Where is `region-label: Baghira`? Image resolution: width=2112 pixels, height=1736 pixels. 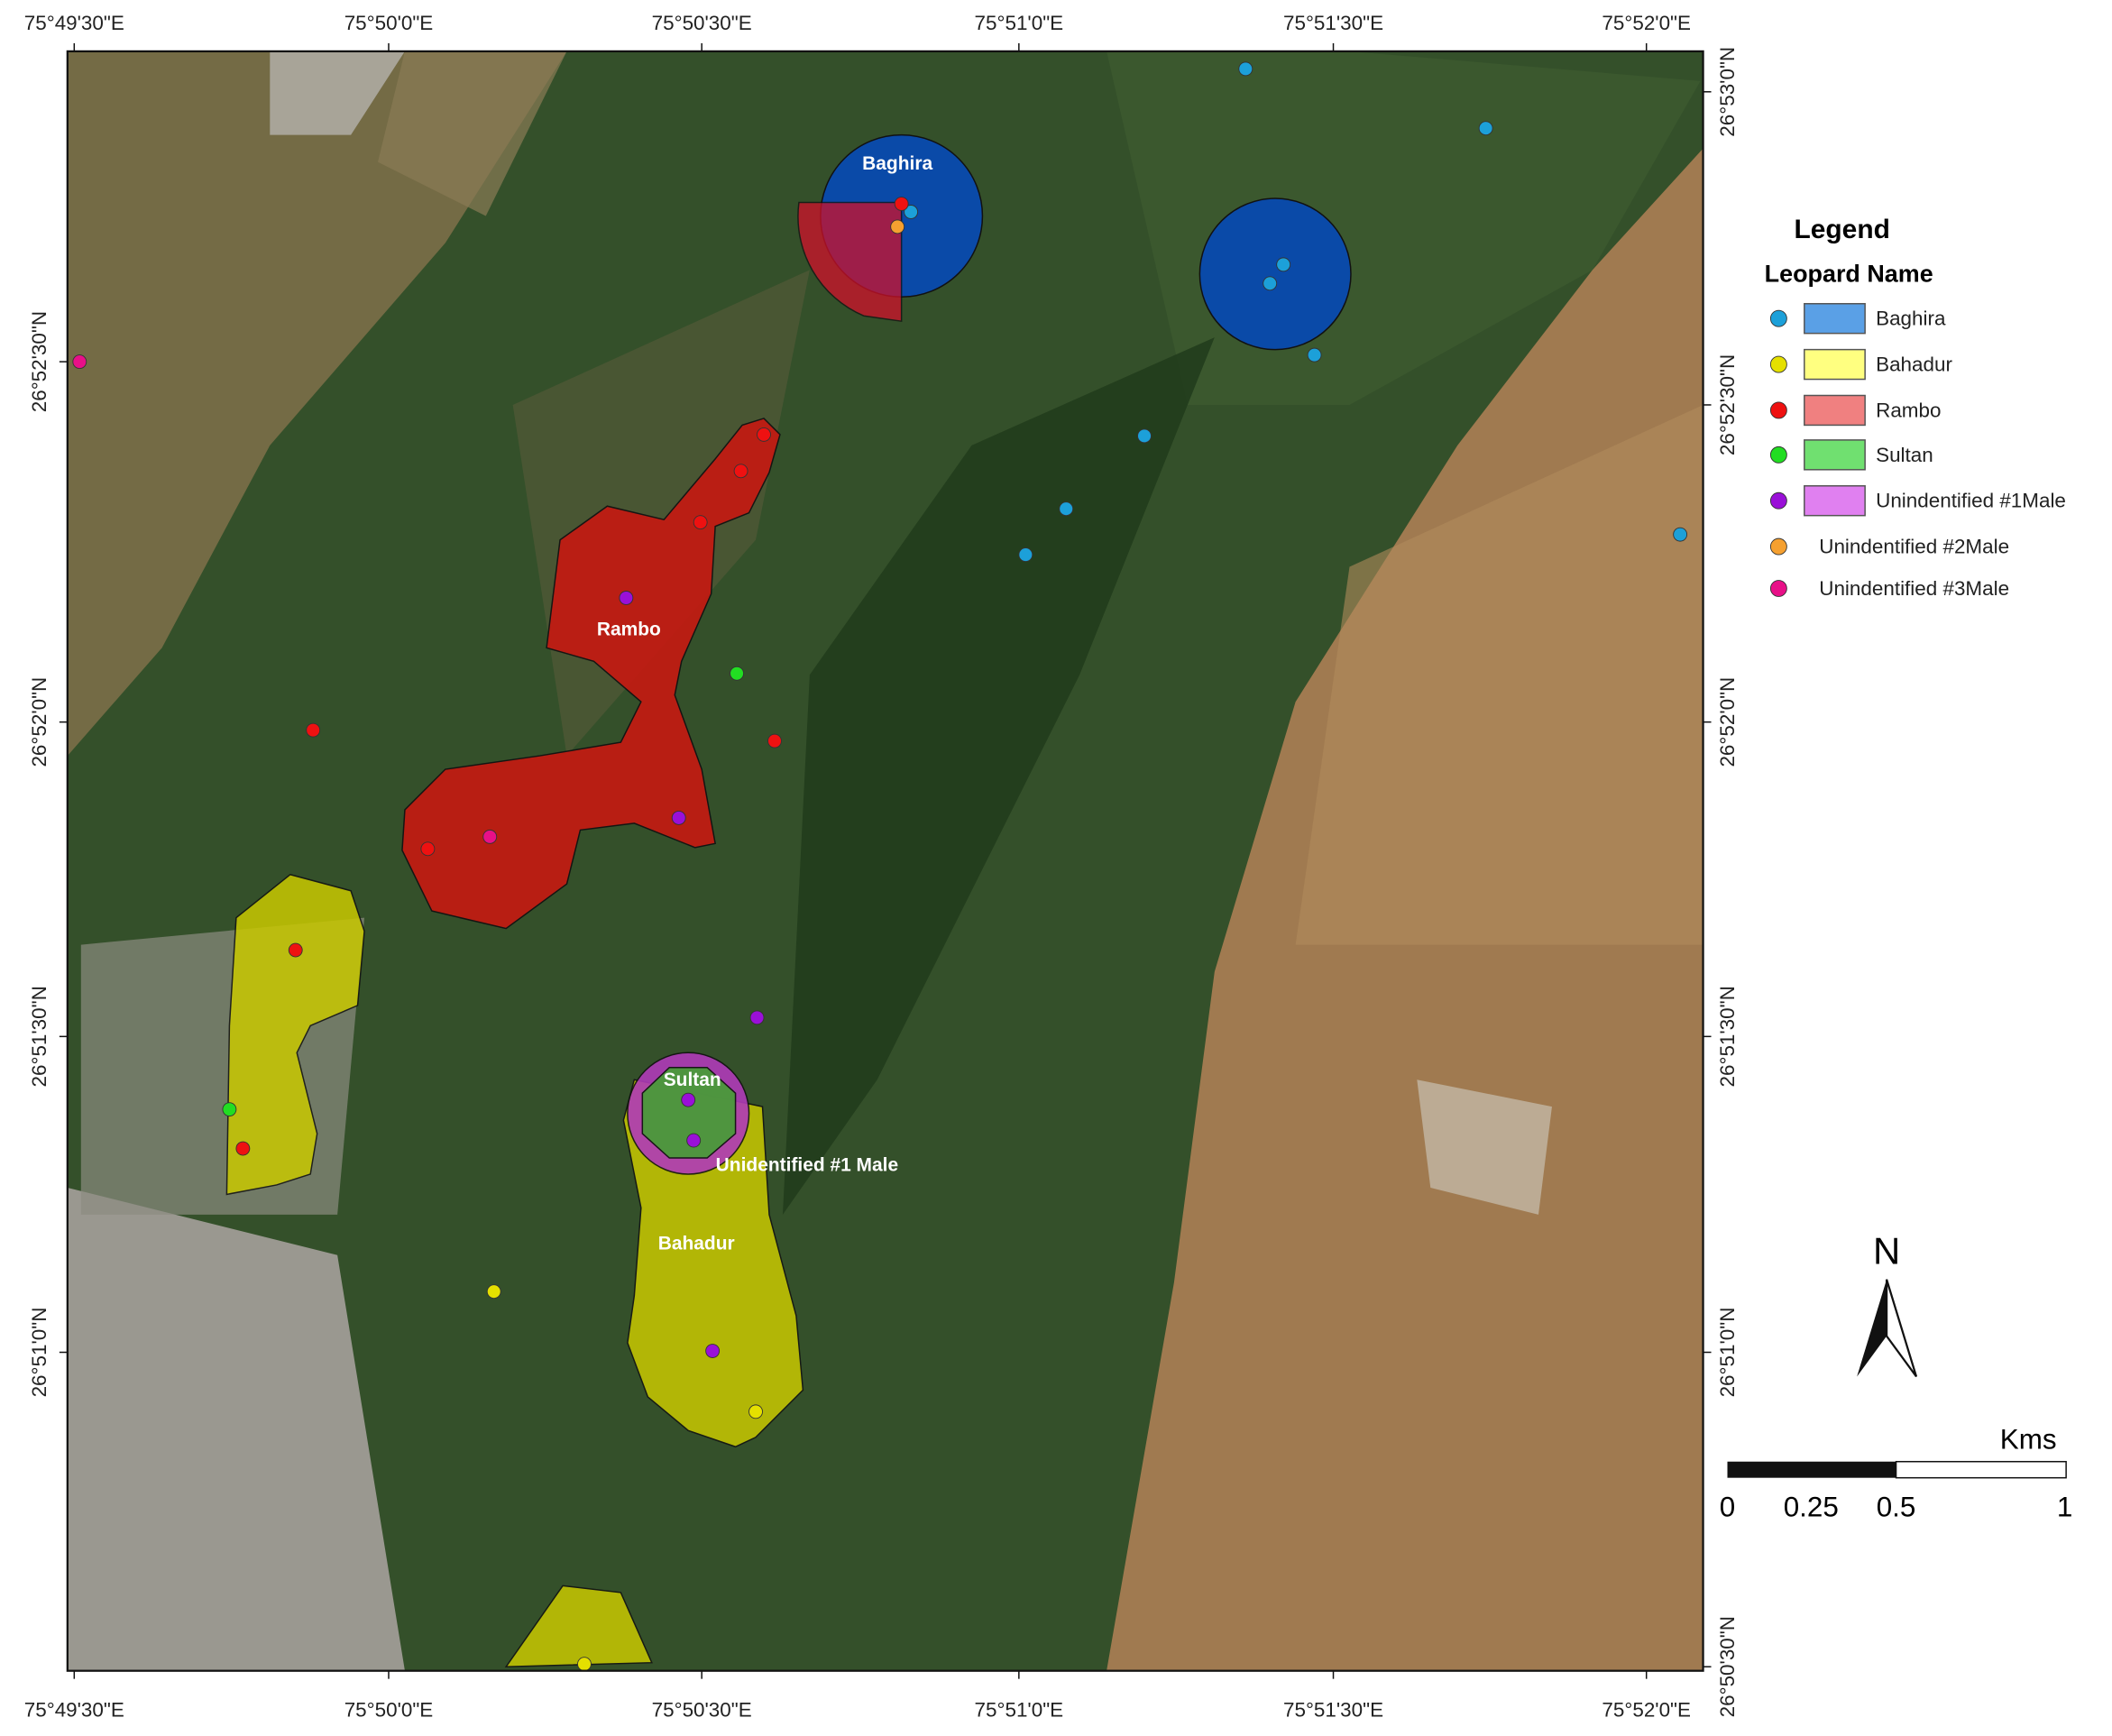
region-label: Baghira is located at coordinates (897, 164).